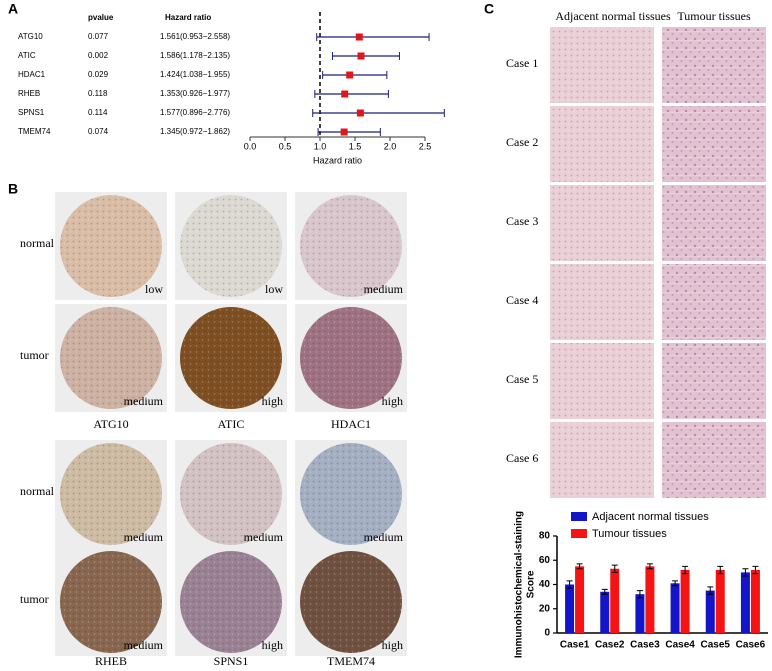 Image resolution: width=772 pixels, height=671 pixels. Describe the element at coordinates (545, 584) in the screenshot. I see `y-tick-label: 40` at that location.